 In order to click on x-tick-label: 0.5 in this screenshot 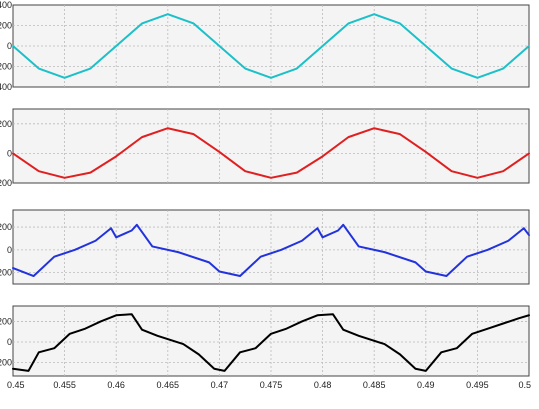, I will do `click(524, 385)`.